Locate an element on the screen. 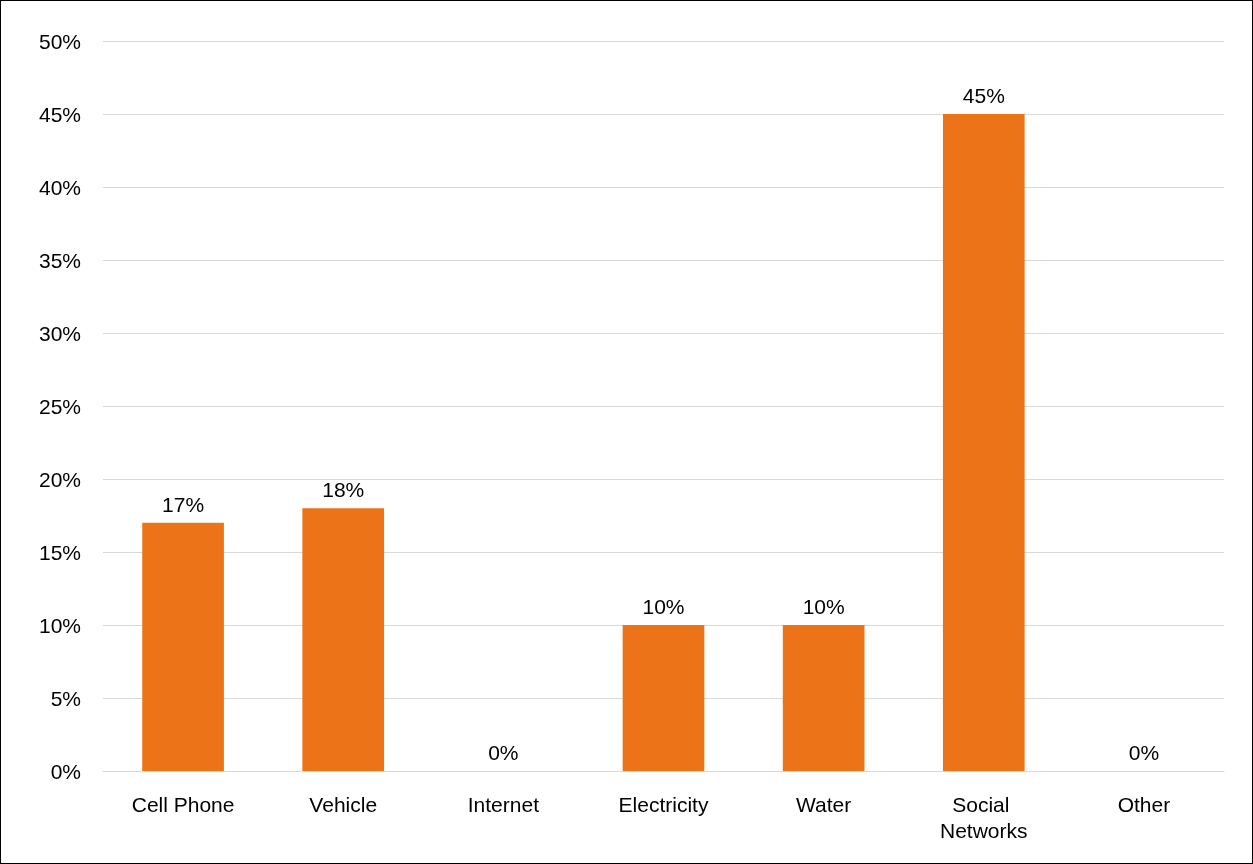 This screenshot has height=864, width=1253. y-tick-label: 0% is located at coordinates (65, 771).